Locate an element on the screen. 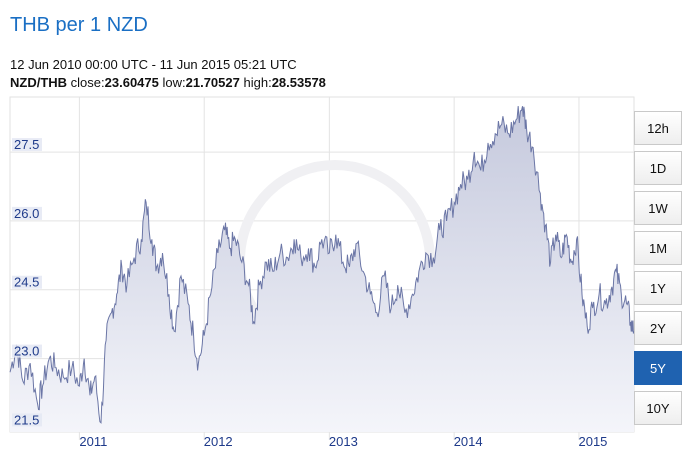 Image resolution: width=695 pixels, height=455 pixels. range-button-1y: 1Y is located at coordinates (658, 288).